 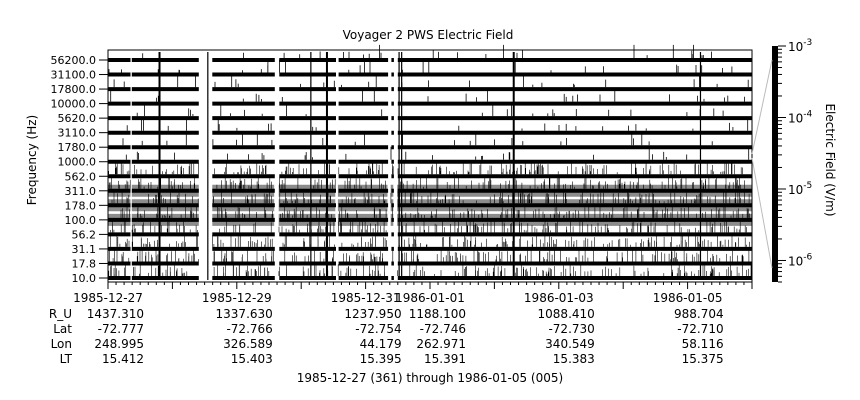 What do you see at coordinates (800, 117) in the screenshot?
I see `colorbar-tick-label: 10⁻⁴` at bounding box center [800, 117].